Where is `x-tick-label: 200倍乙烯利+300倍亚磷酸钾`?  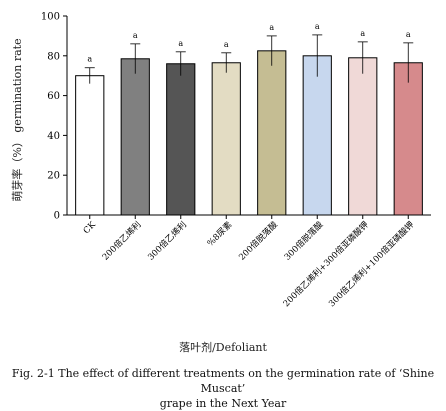
x-tick-label: 200倍乙烯利+300倍亚磷酸钾 is located at coordinates (326, 264).